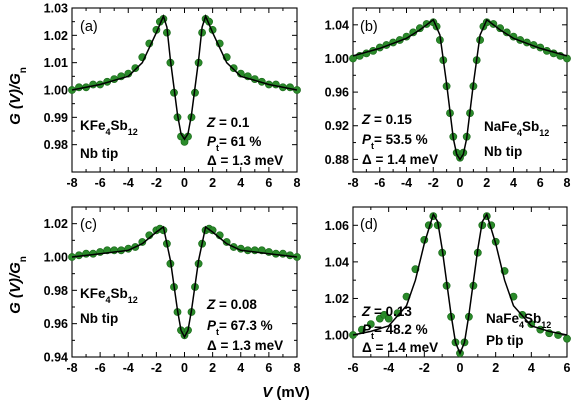 The image size is (572, 403). Describe the element at coordinates (391, 311) in the screenshot. I see `z-value: = 0.13` at that location.